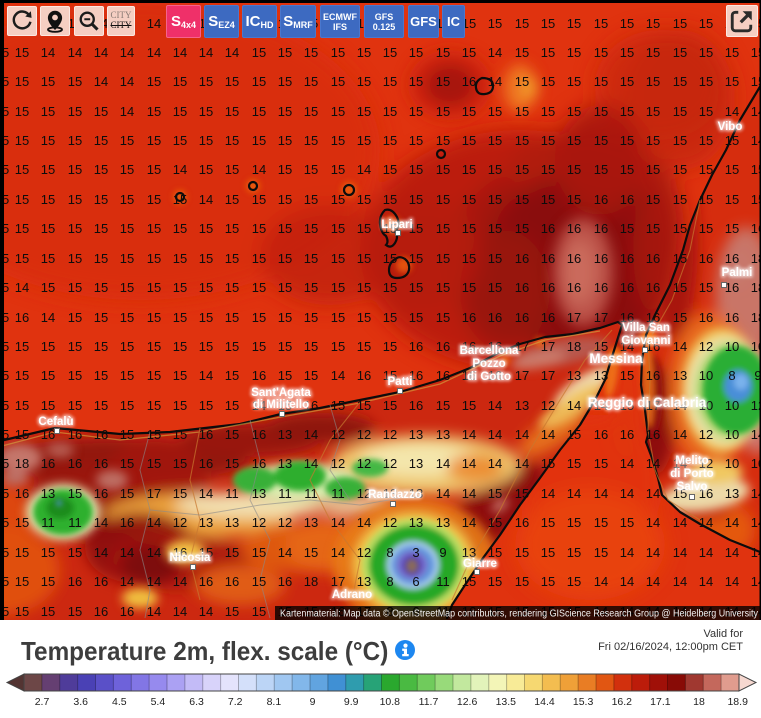  Describe the element at coordinates (699, 702) in the screenshot. I see `svg-text: 18` at that location.